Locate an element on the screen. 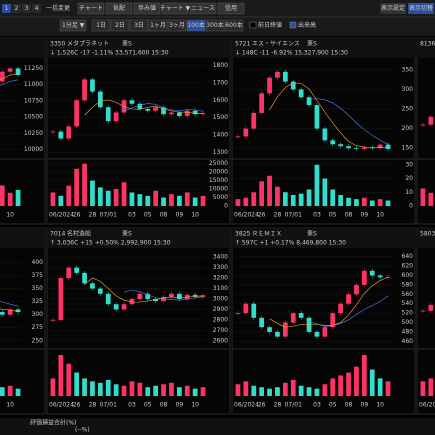 The height and width of the screenshot is (435, 435). view-button-label: 表示設定 is located at coordinates (393, 8).